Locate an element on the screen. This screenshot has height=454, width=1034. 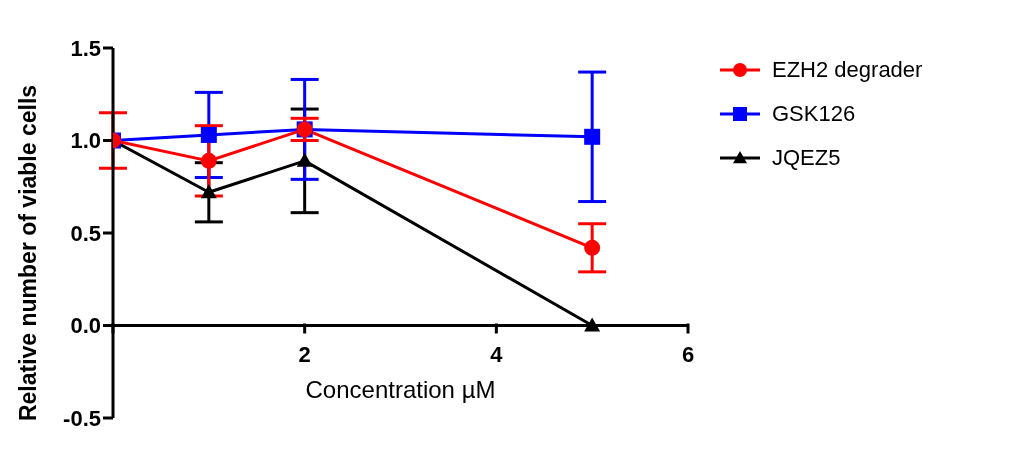
legend-label: JQEZ5 is located at coordinates (806, 158).